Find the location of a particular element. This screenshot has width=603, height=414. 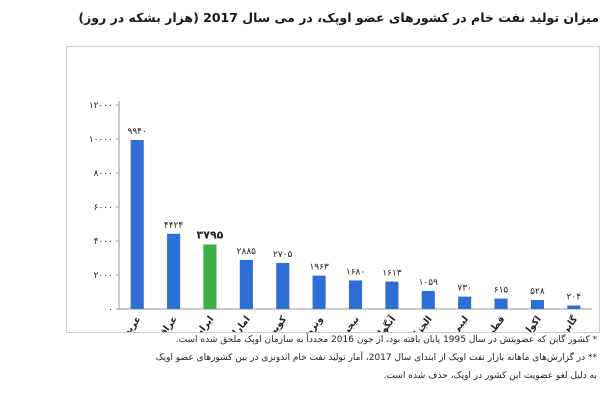

data-label: ۷۳۰ is located at coordinates (464, 289).